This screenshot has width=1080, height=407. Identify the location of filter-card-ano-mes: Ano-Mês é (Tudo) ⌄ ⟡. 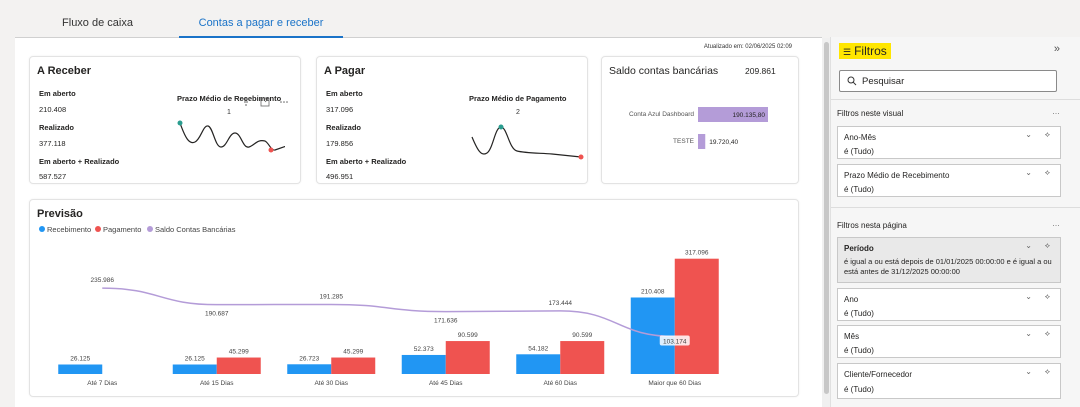
(949, 142).